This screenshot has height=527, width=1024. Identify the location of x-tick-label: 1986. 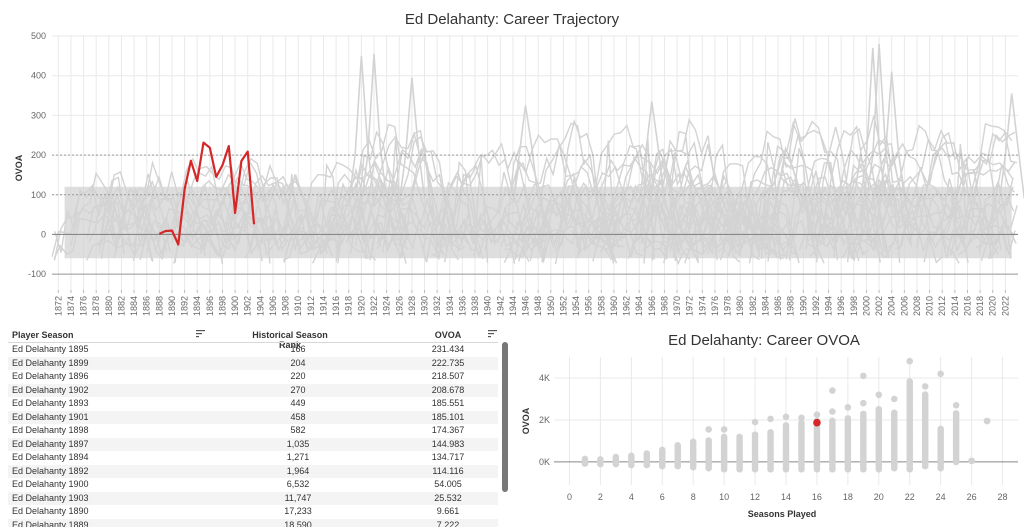
(778, 306).